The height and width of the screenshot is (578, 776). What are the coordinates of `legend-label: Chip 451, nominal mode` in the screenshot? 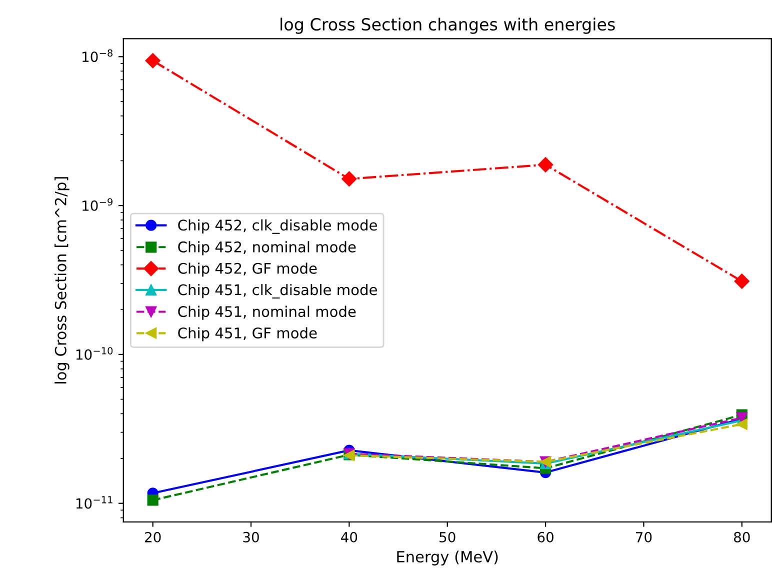 It's located at (267, 313).